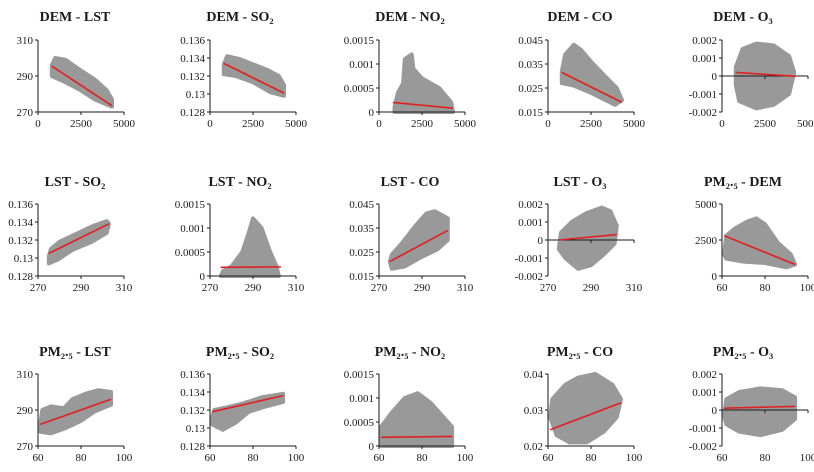 Image resolution: width=814 pixels, height=472 pixels. What do you see at coordinates (82, 86) in the screenshot?
I see `chart-1-trend-line` at bounding box center [82, 86].